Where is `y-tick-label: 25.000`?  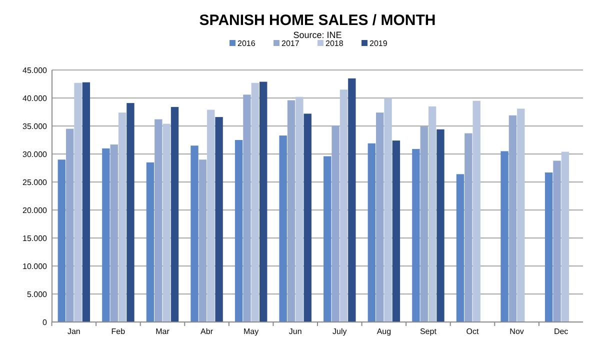
y-tick-label: 25.000 is located at coordinates (35, 182).